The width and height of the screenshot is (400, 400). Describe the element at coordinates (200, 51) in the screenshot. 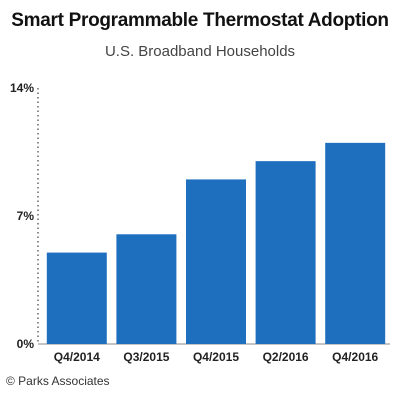

I see `chart-subtitle: U.S. Broadband Households` at that location.